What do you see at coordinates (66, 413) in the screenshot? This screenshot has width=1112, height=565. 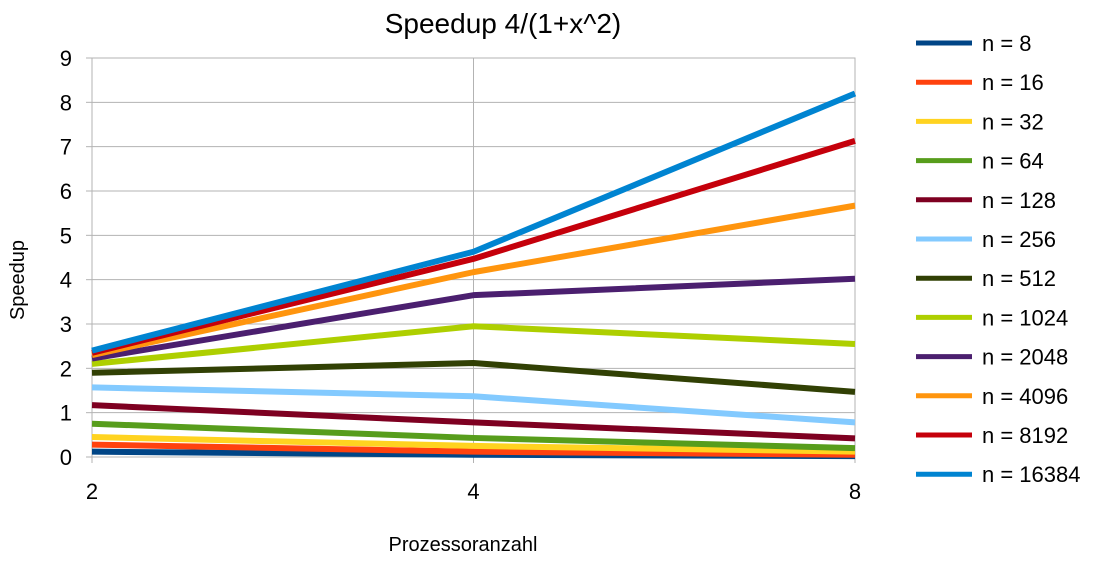 I see `y-tick-label: 1` at bounding box center [66, 413].